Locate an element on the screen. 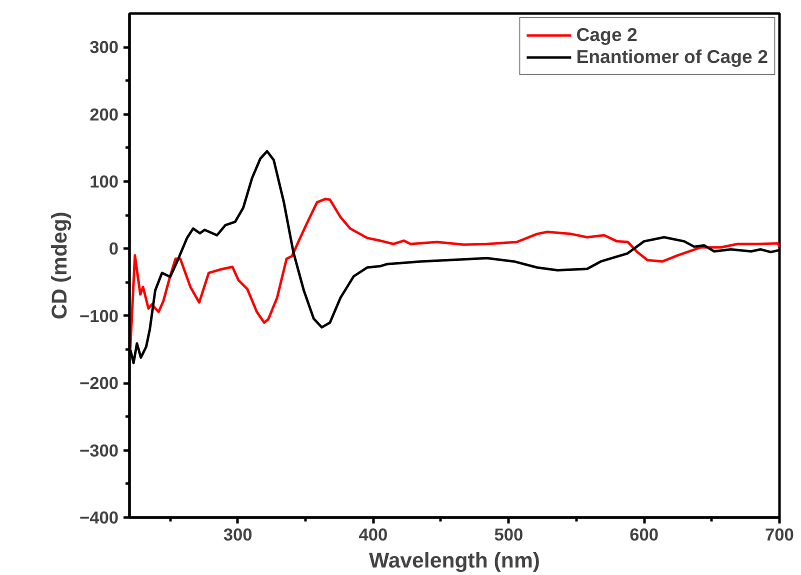  y-tick-label: 100 is located at coordinates (104, 182).